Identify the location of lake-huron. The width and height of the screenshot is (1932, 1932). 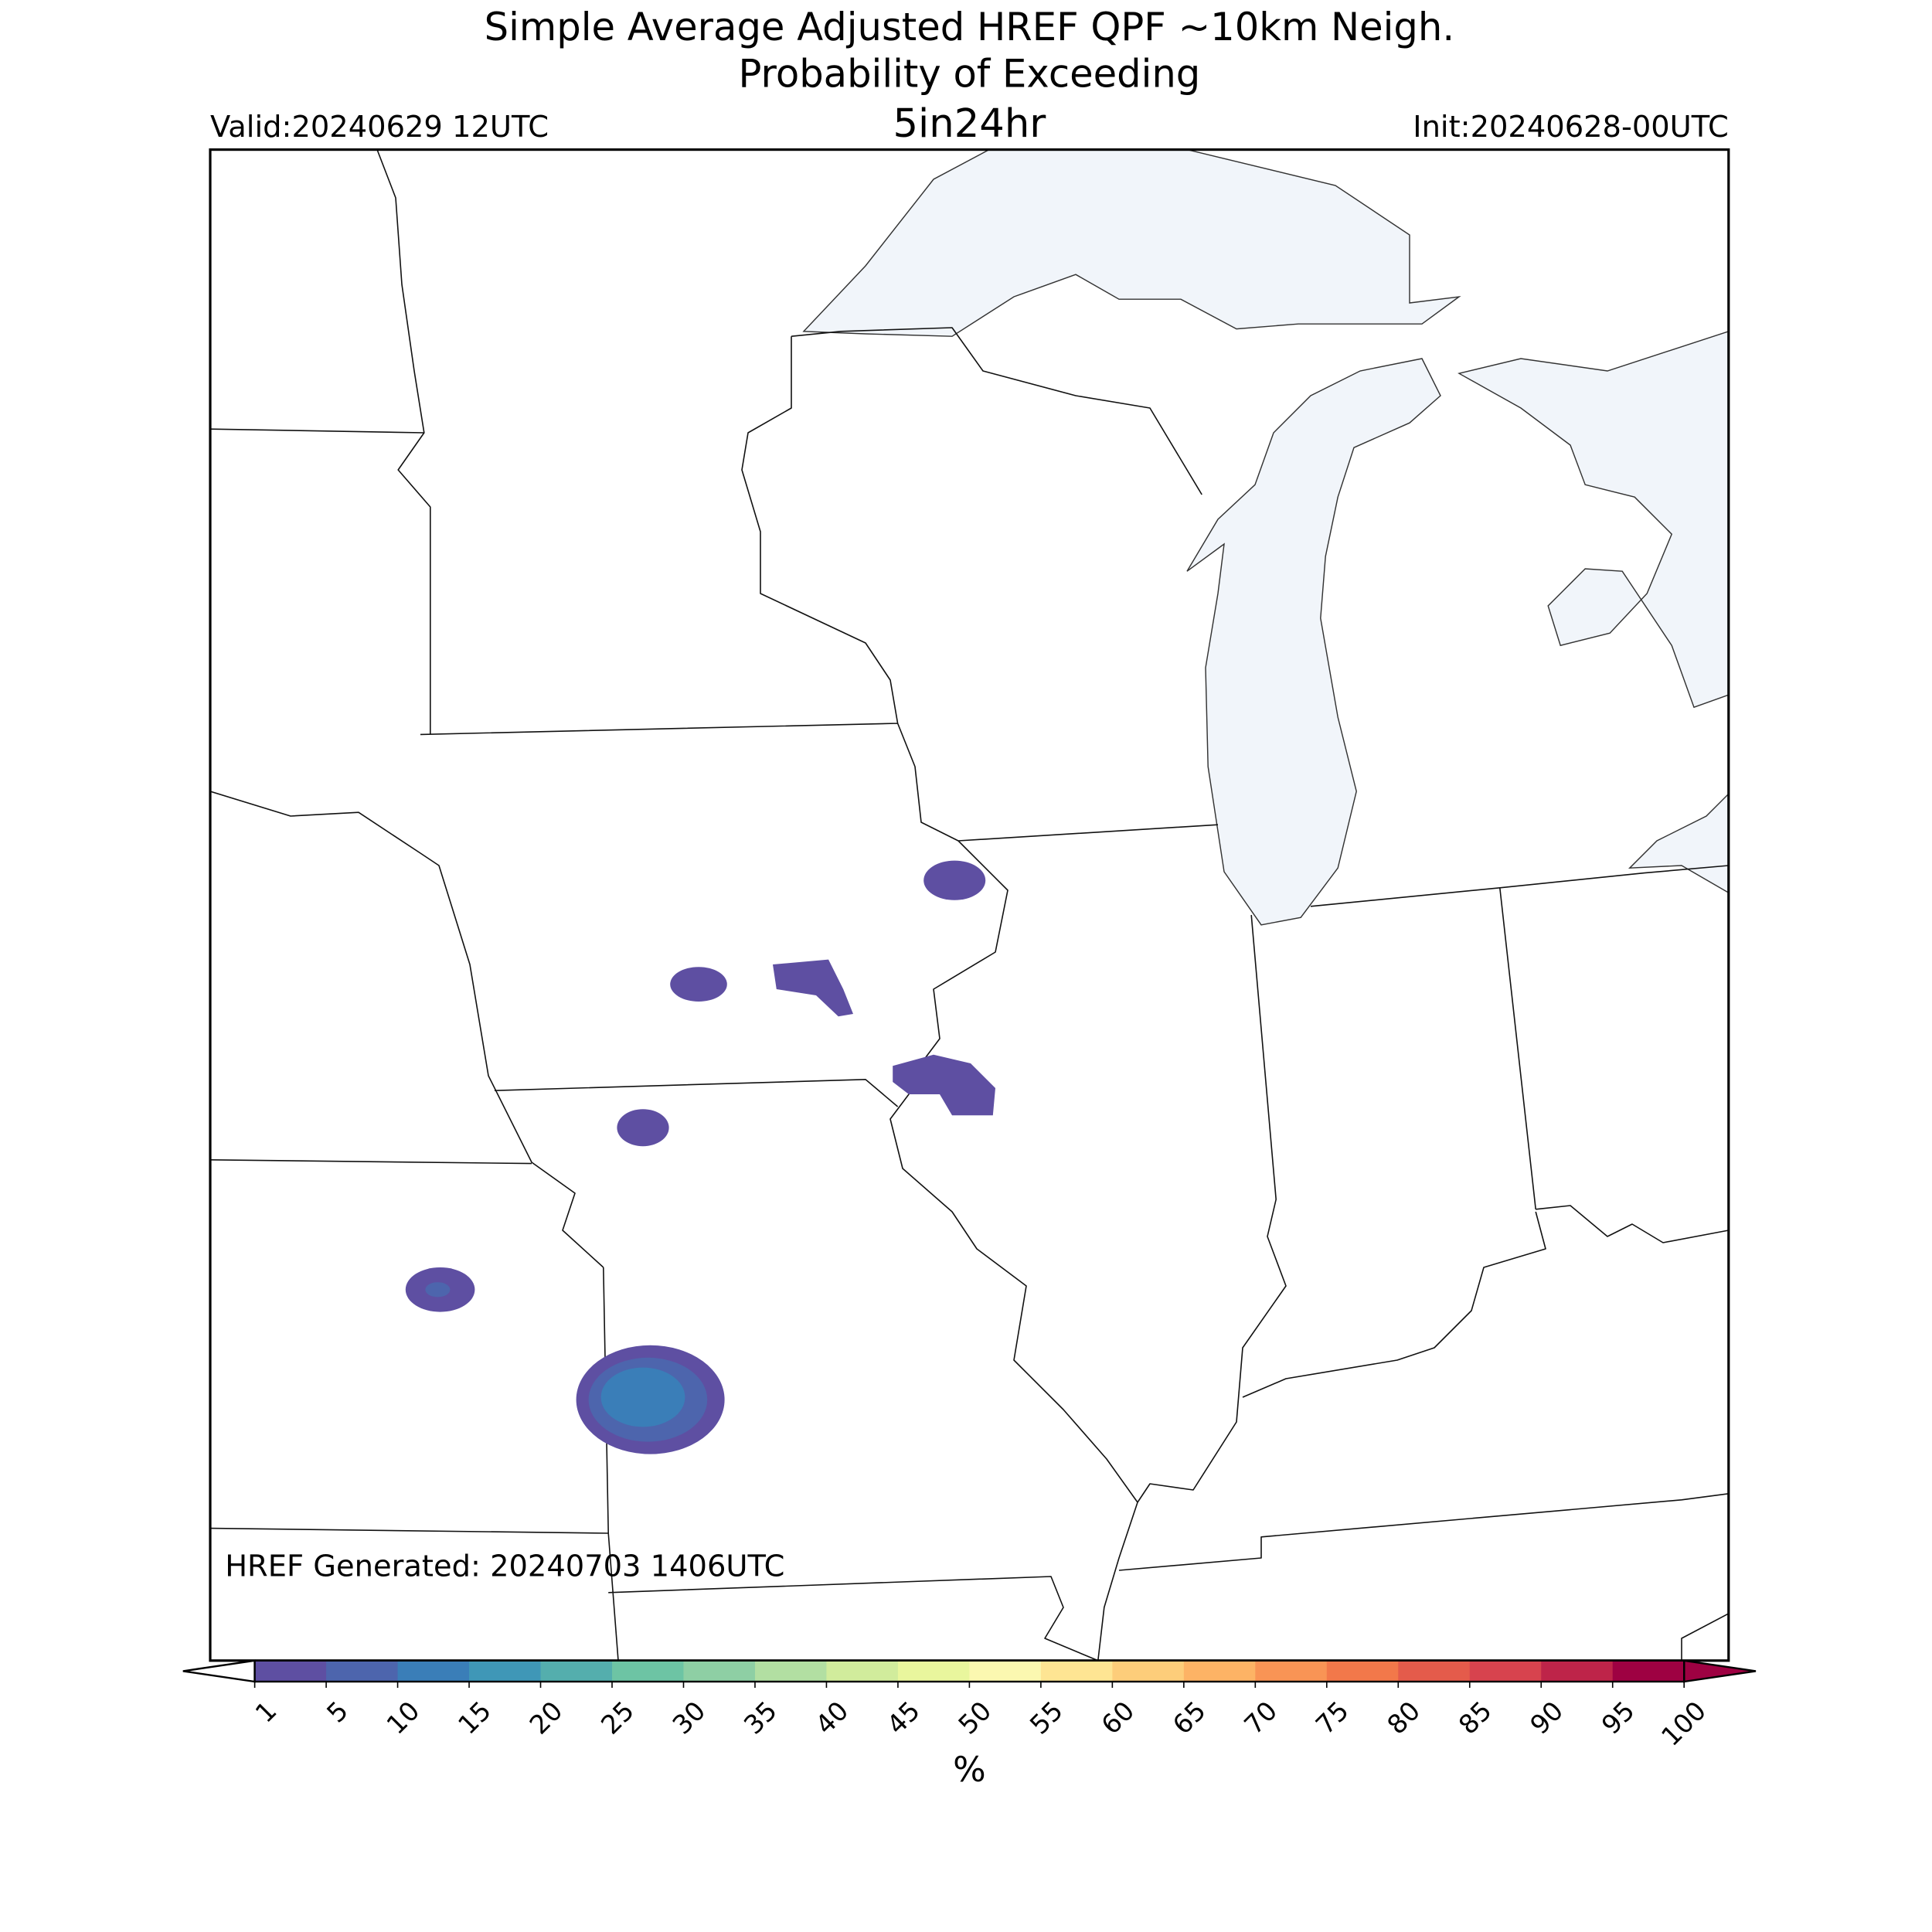
(1594, 520).